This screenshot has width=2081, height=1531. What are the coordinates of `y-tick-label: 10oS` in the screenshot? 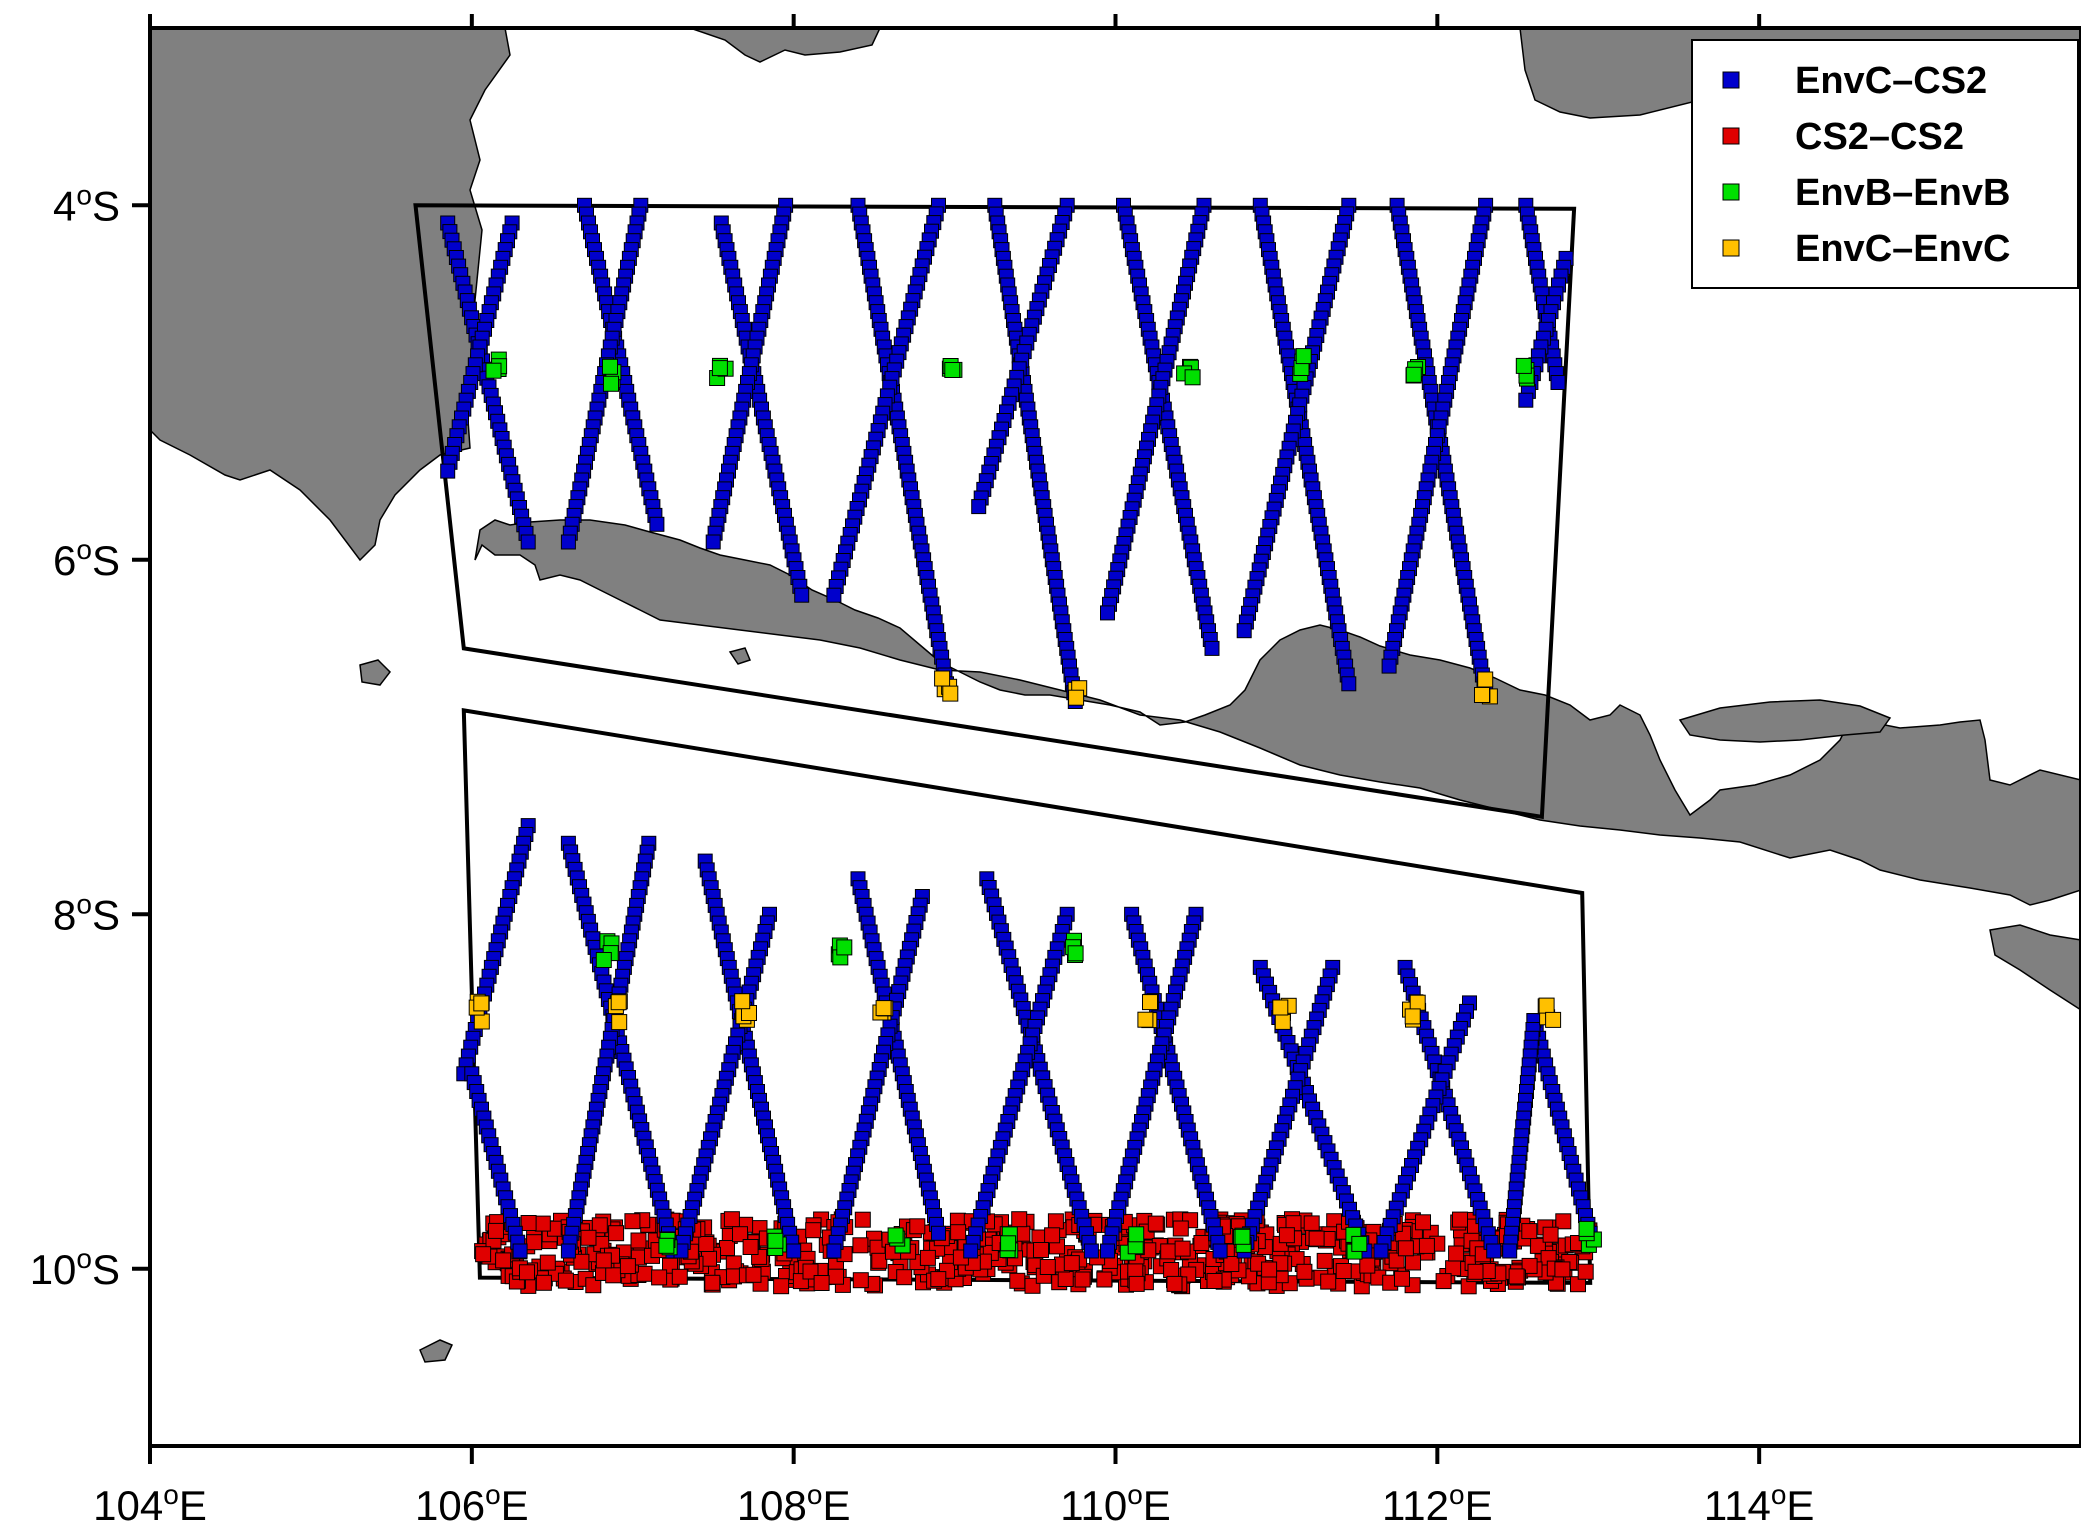 It's located at (75, 1268).